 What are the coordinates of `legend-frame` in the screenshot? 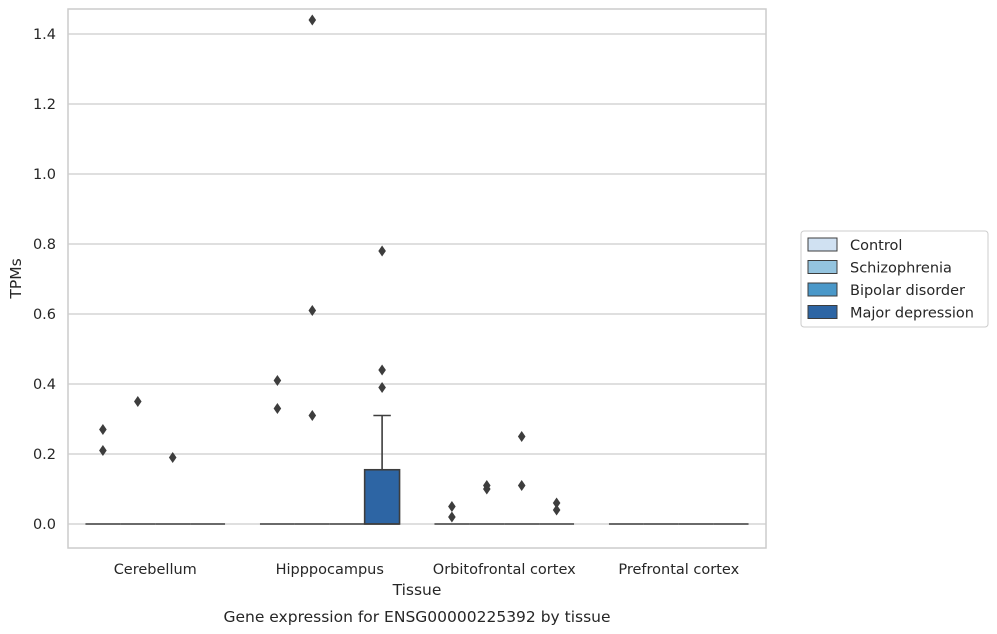 It's located at (894, 279).